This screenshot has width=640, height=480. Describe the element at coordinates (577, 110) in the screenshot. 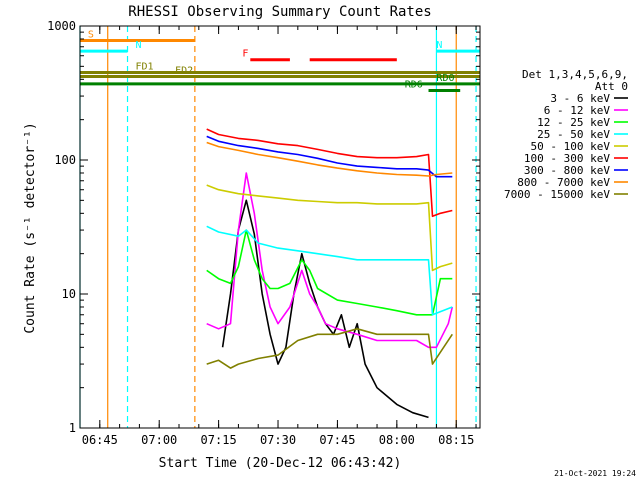

I see `legend-label-2: 6 - 12 keV` at that location.